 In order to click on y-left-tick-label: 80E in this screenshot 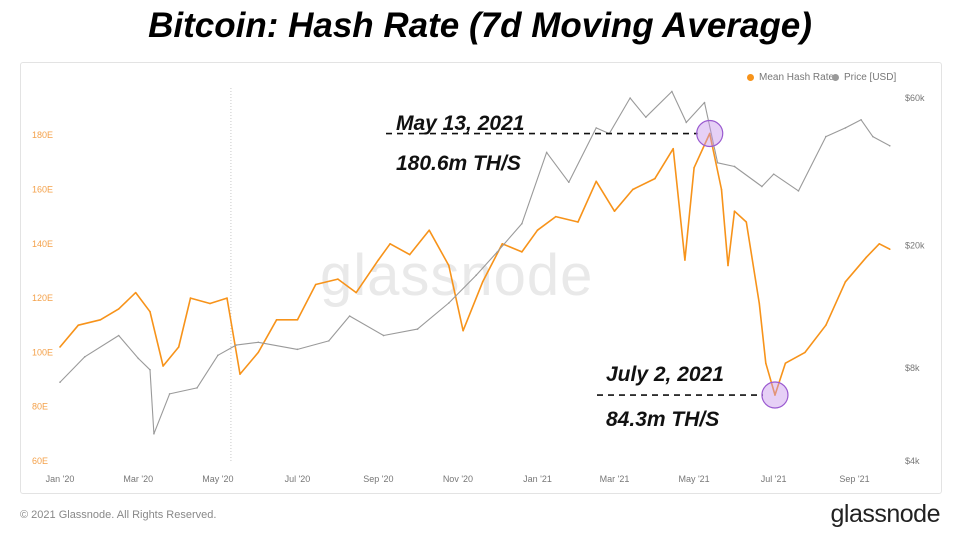, I will do `click(40, 407)`.